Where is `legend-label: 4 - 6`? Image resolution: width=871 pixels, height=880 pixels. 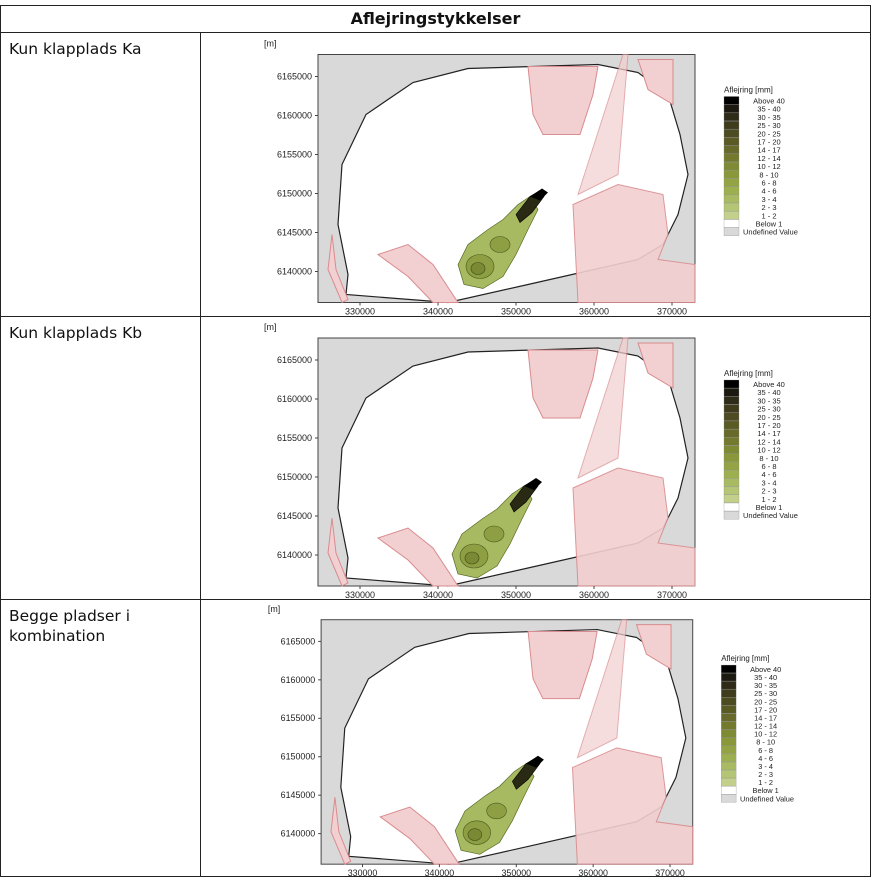 legend-label: 4 - 6 is located at coordinates (765, 758).